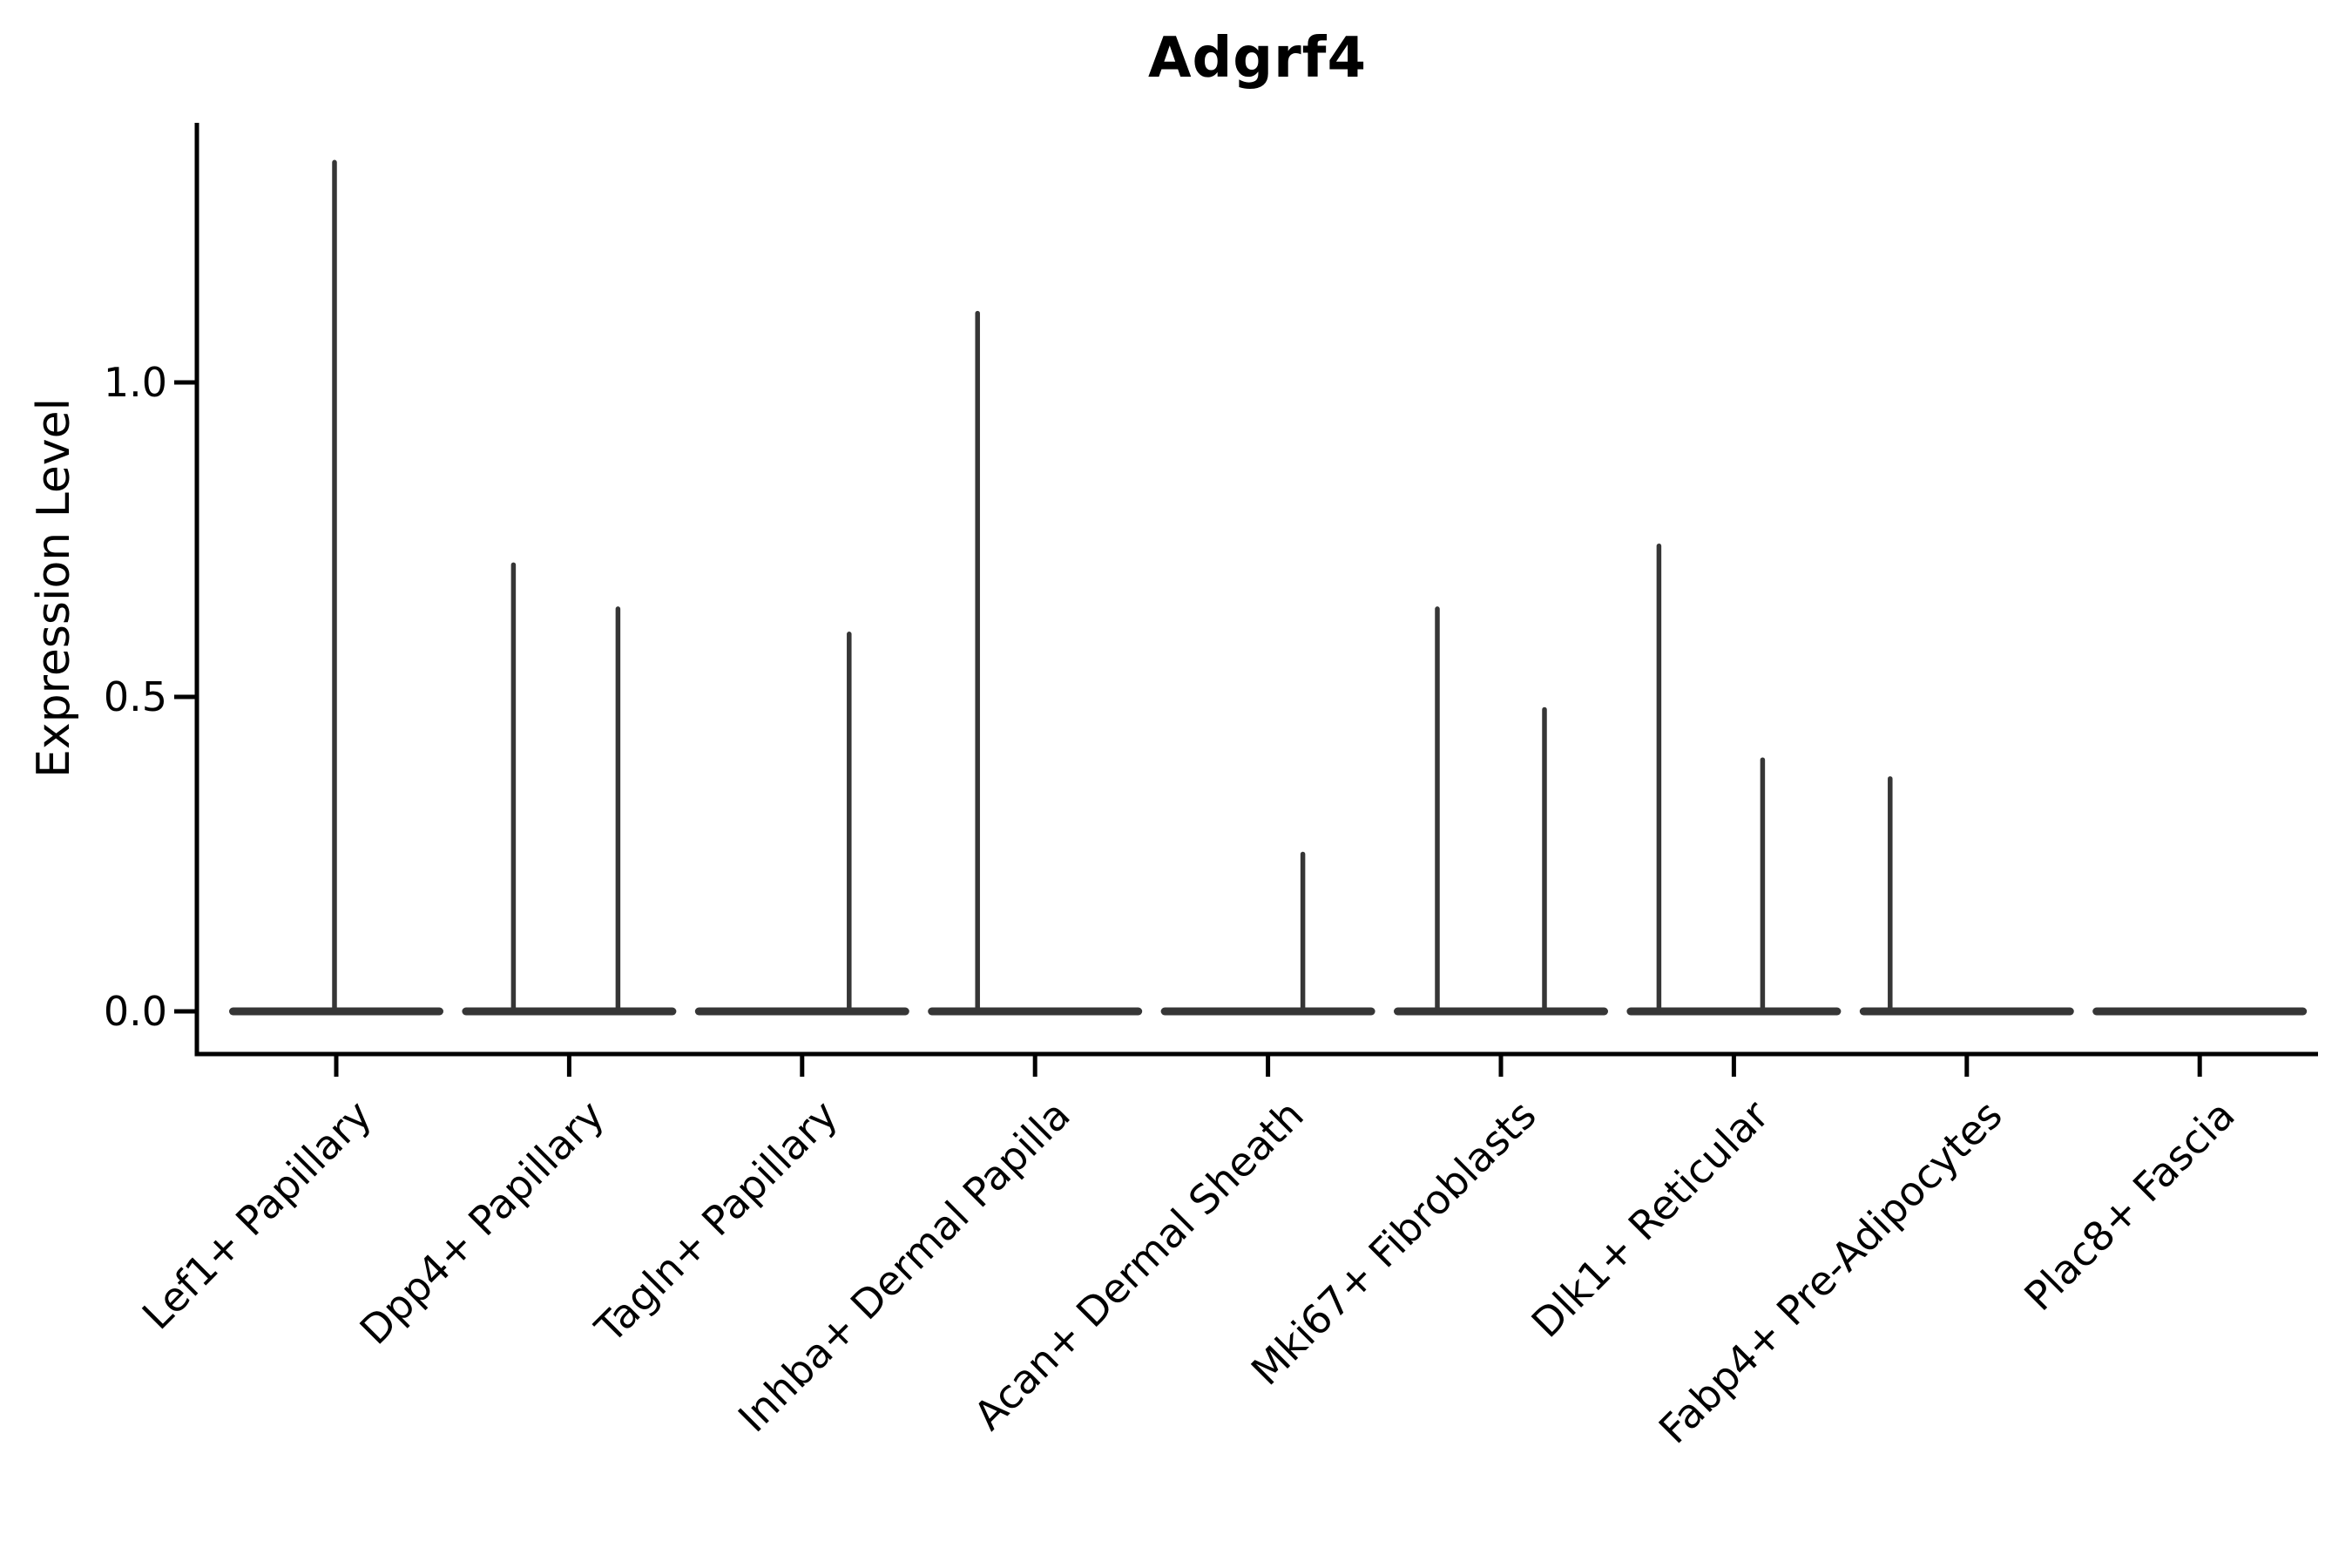  I want to click on y-tick-label: 0.0, so click(135, 1012).